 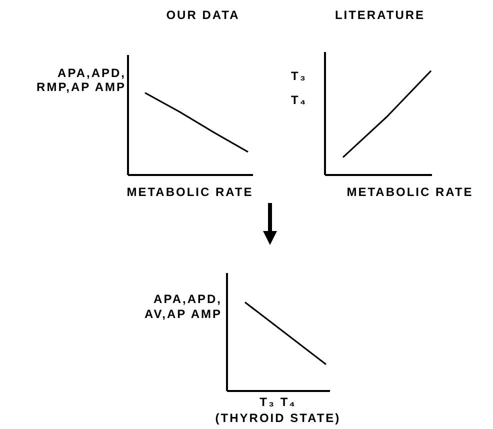 I want to click on y-axis-title: T₃ T₄, so click(x=299, y=88).